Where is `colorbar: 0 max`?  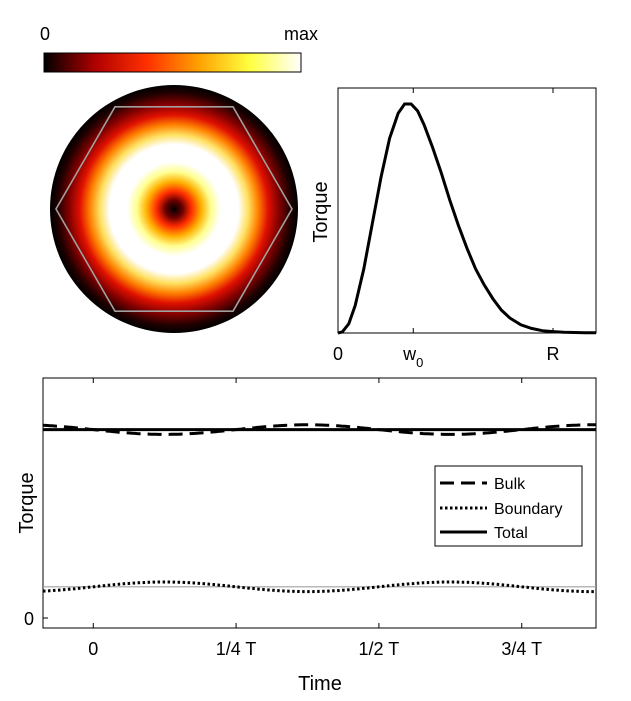 colorbar: 0 max is located at coordinates (179, 48).